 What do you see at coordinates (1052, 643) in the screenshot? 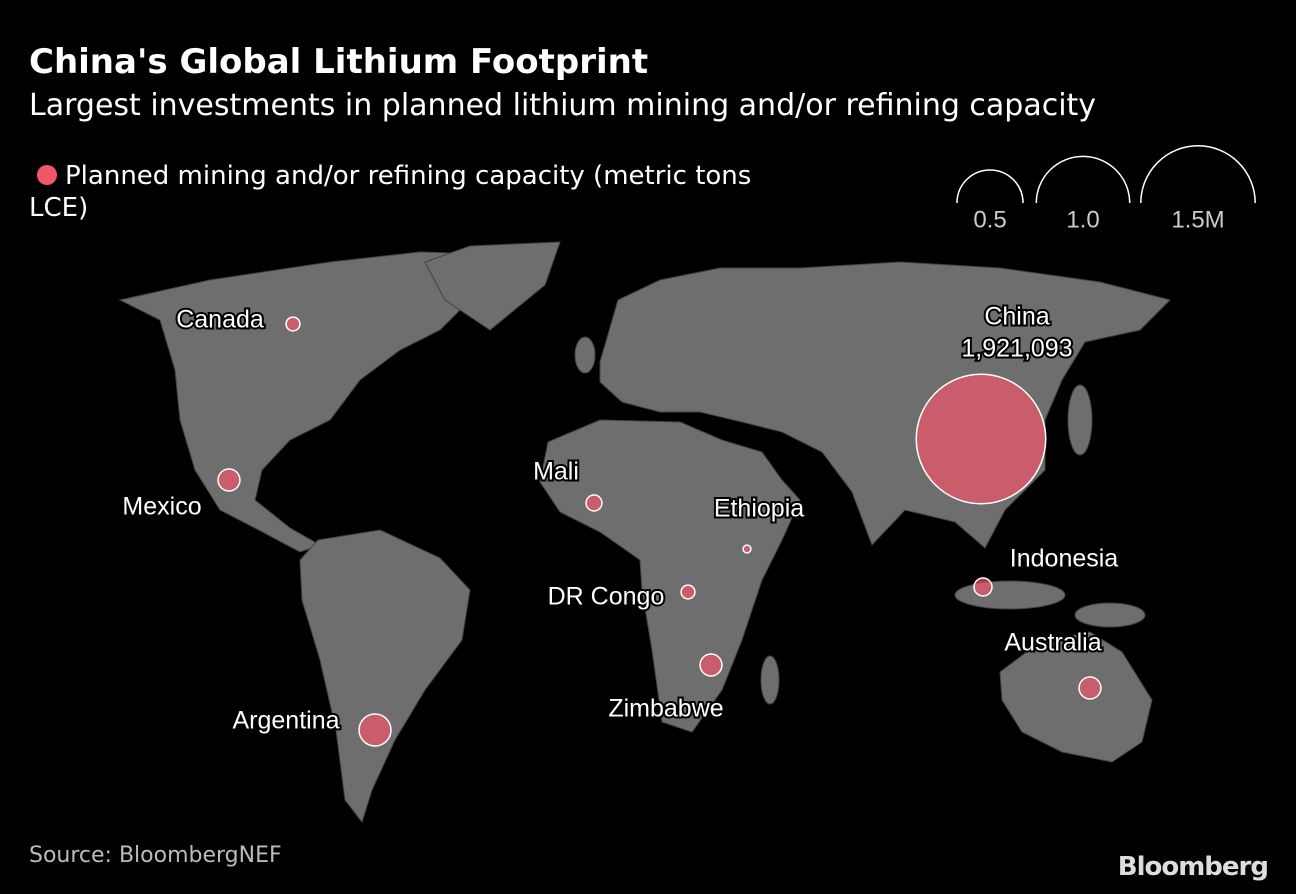
I see `bubble-label: Australia` at bounding box center [1052, 643].